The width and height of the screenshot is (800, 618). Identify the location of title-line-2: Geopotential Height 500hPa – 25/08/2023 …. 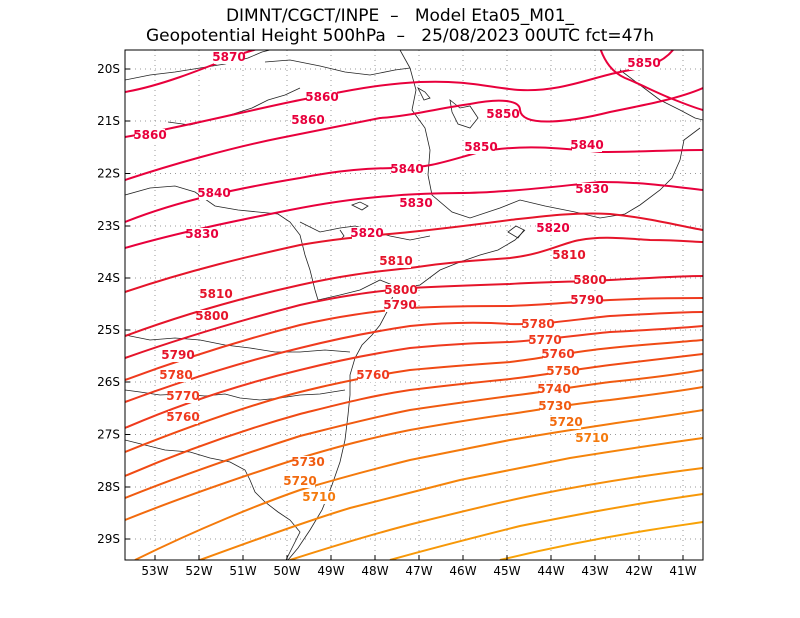
(400, 36).